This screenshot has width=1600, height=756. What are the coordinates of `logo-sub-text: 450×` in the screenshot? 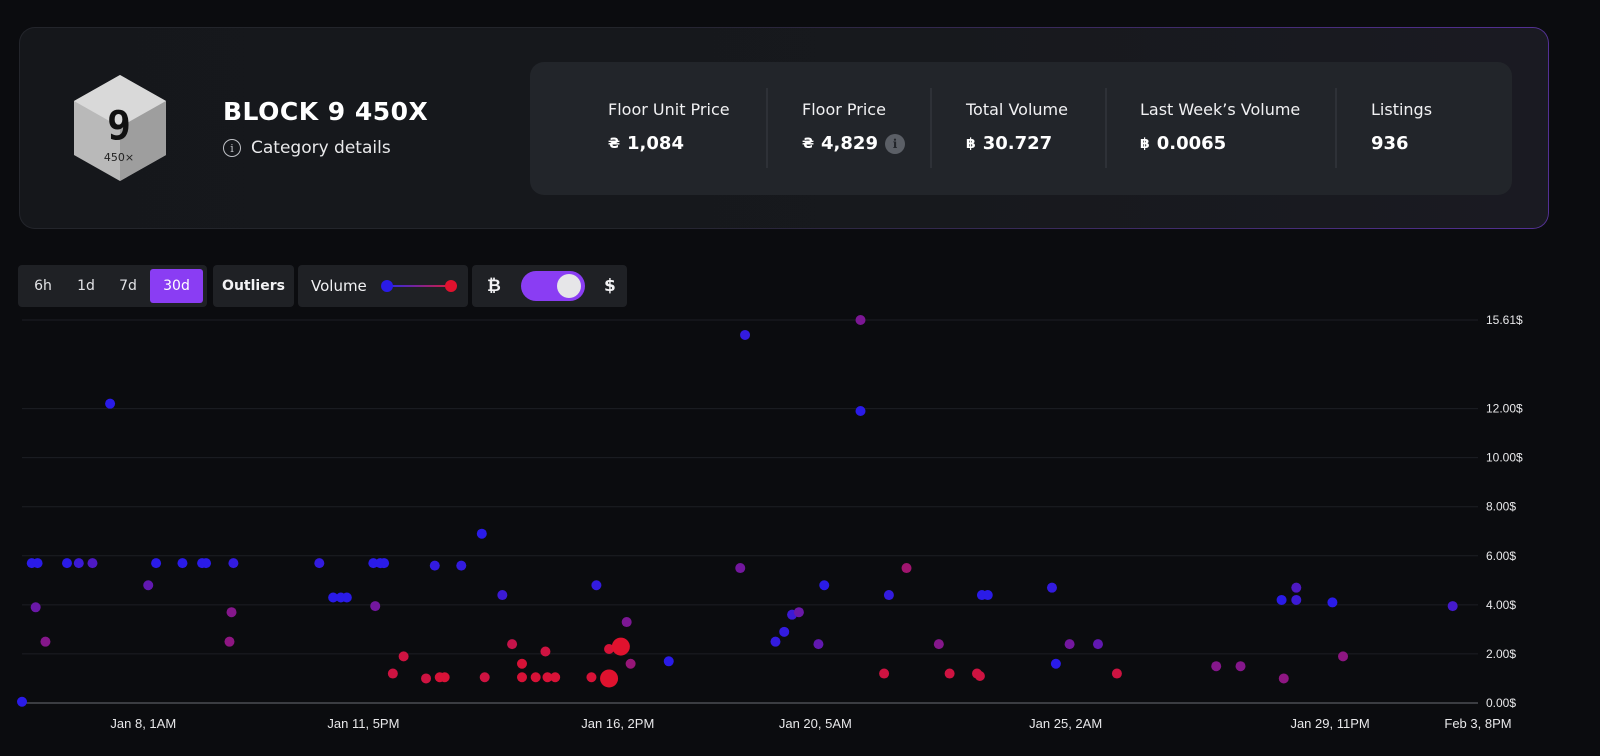 It's located at (119, 157).